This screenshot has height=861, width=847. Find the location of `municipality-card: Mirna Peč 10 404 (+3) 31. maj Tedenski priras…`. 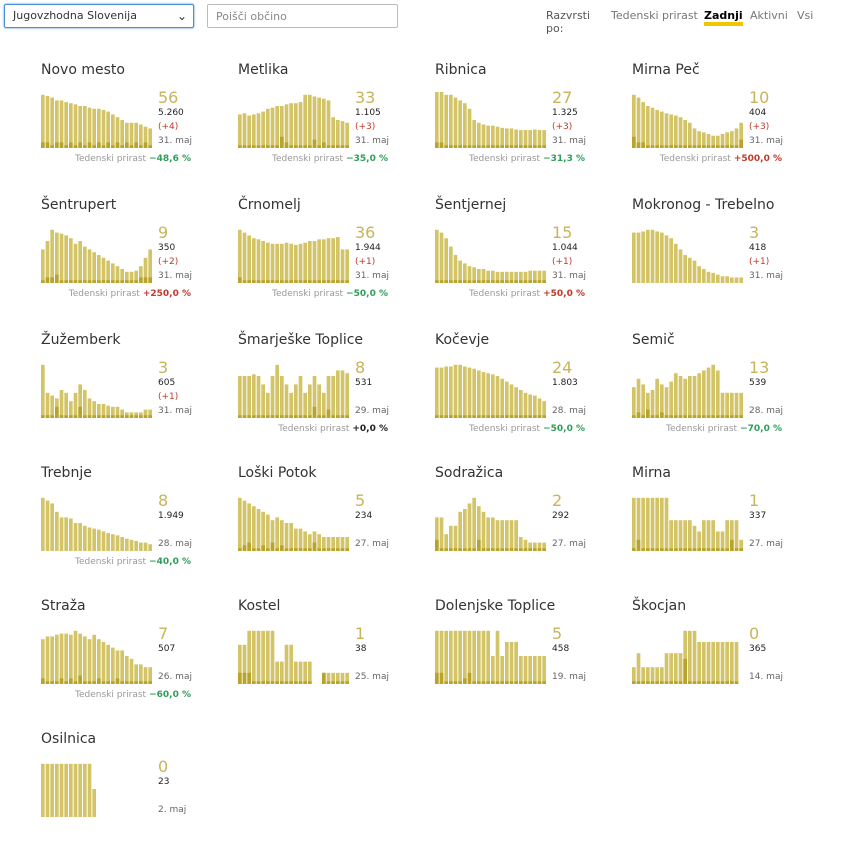

municipality-card: Mirna Peč 10 404 (+3) 31. maj Tedenski priras… is located at coordinates (724, 127).